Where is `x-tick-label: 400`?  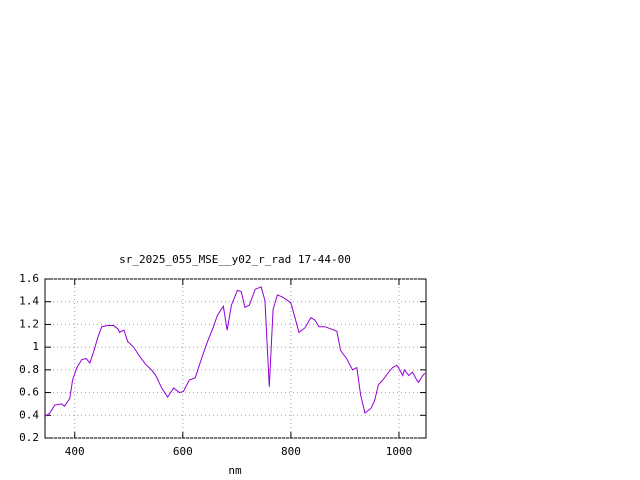
x-tick-label: 400 is located at coordinates (75, 451).